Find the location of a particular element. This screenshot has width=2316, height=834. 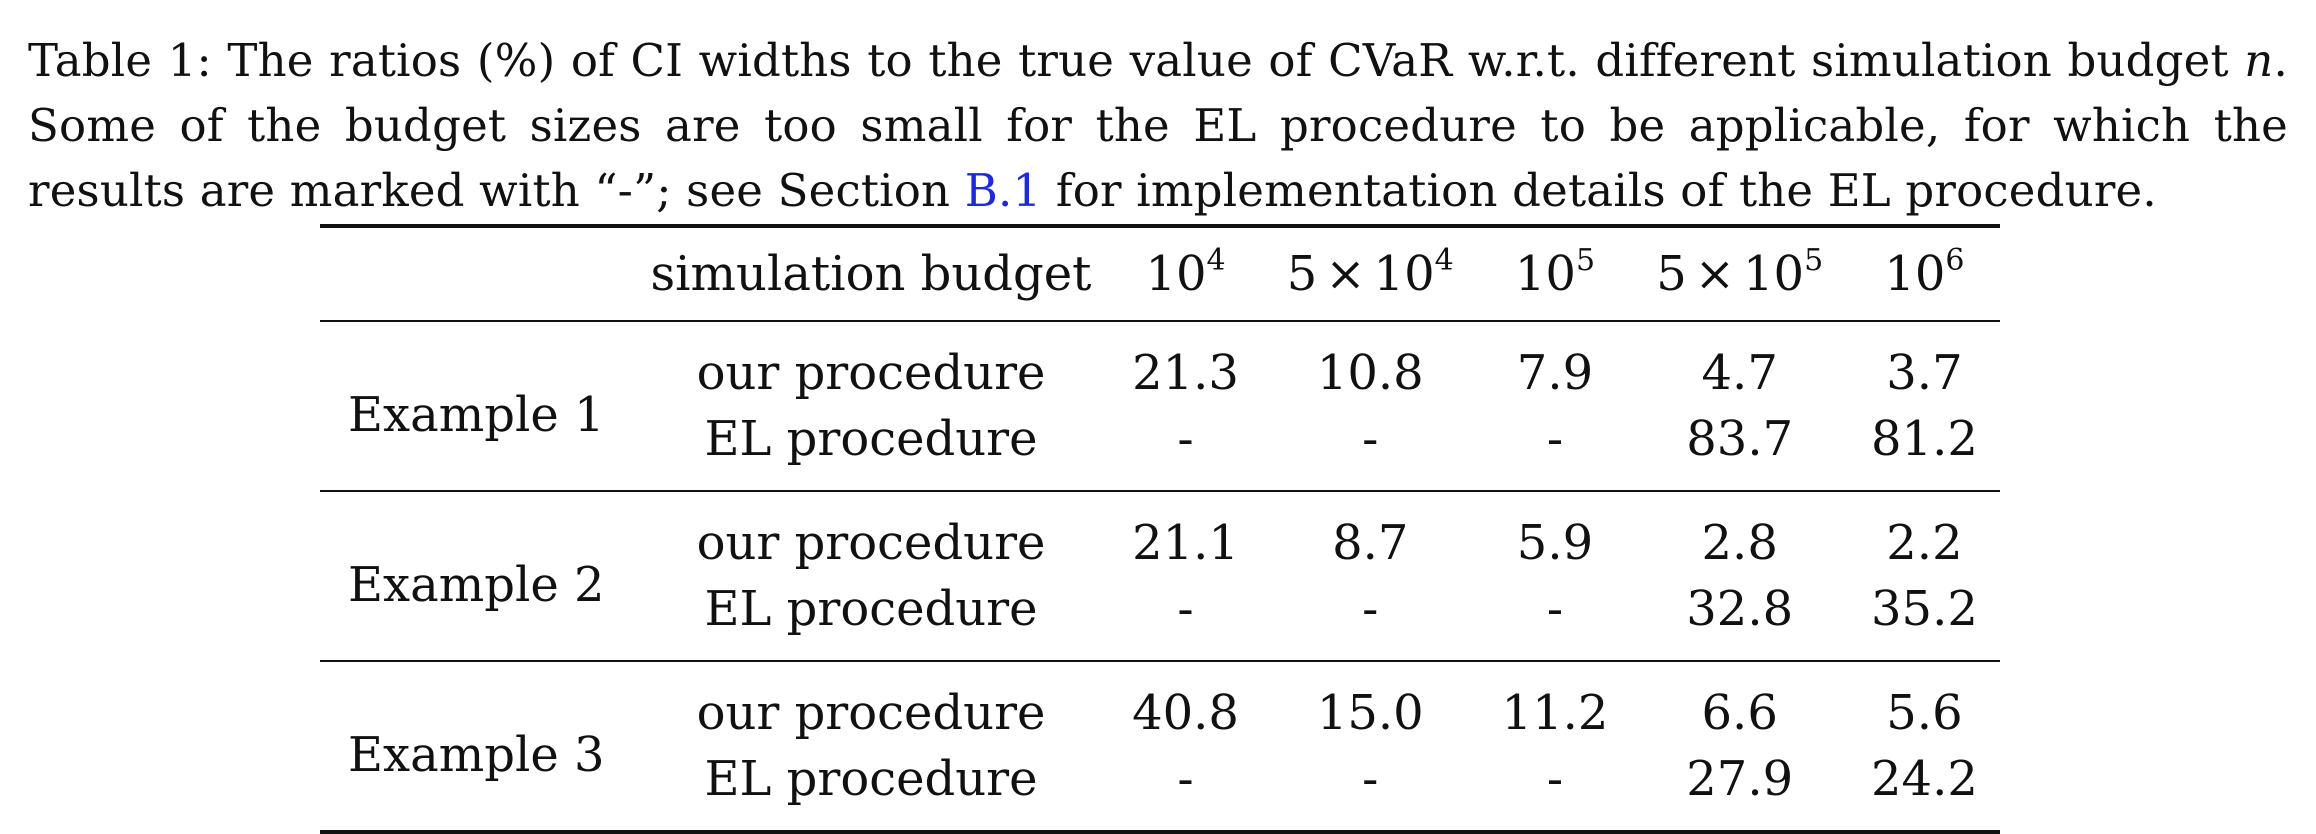

header-budget-1e5: 105 is located at coordinates (1555, 273).